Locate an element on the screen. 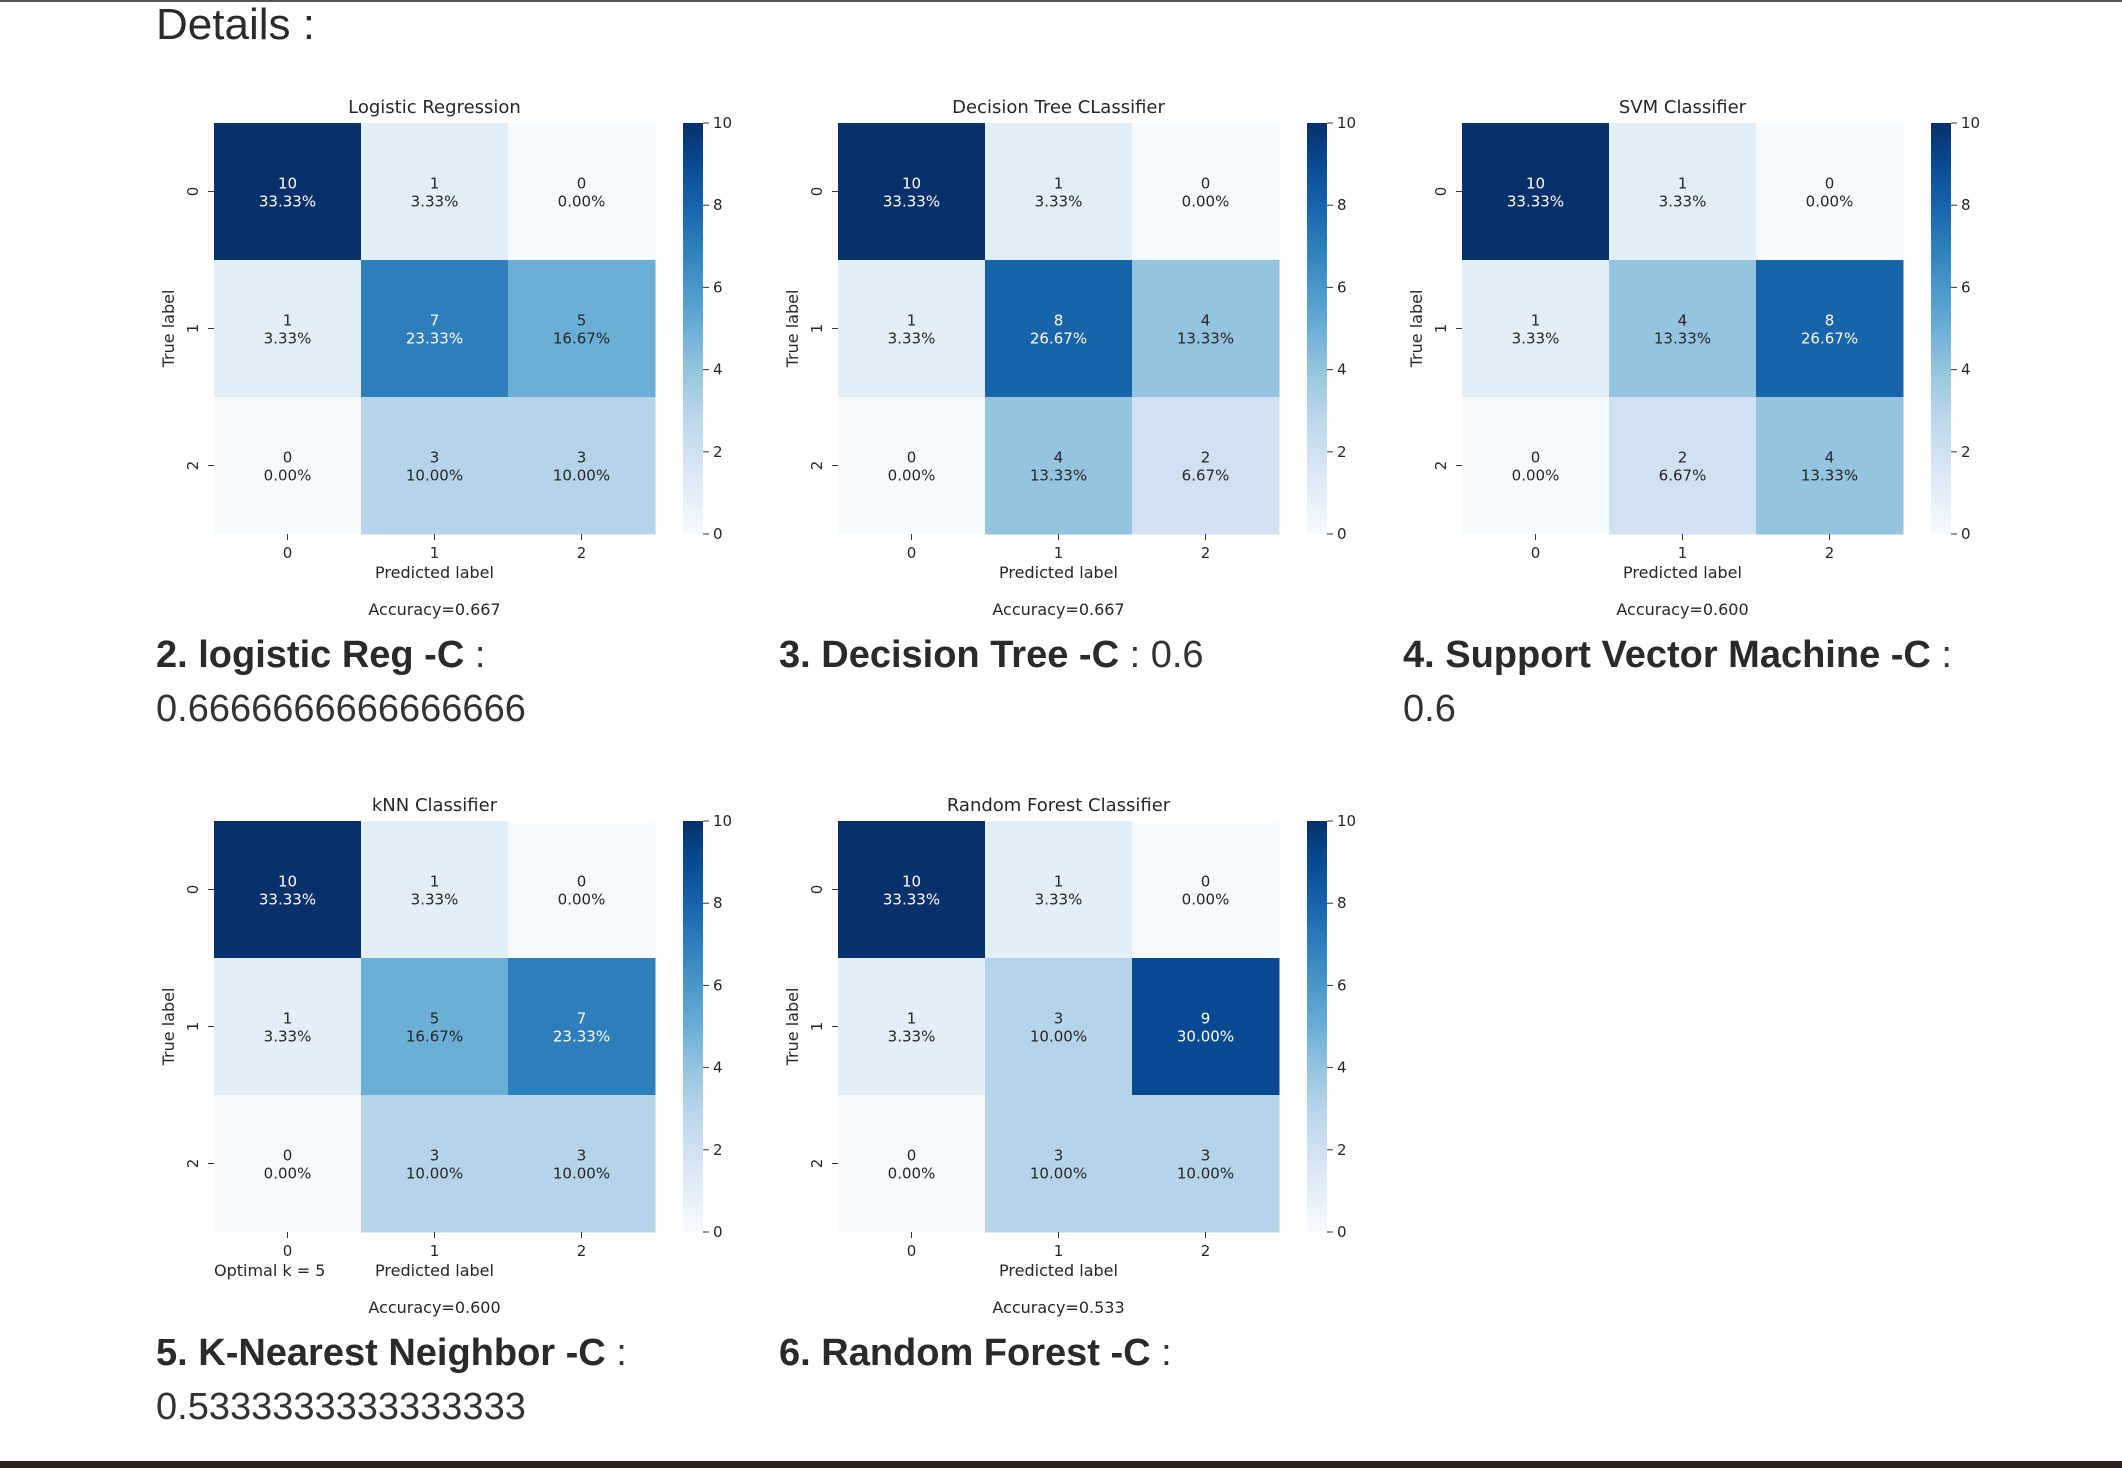  caption-label: 5. K-Nearest Neighbor -C is located at coordinates (381, 1353).